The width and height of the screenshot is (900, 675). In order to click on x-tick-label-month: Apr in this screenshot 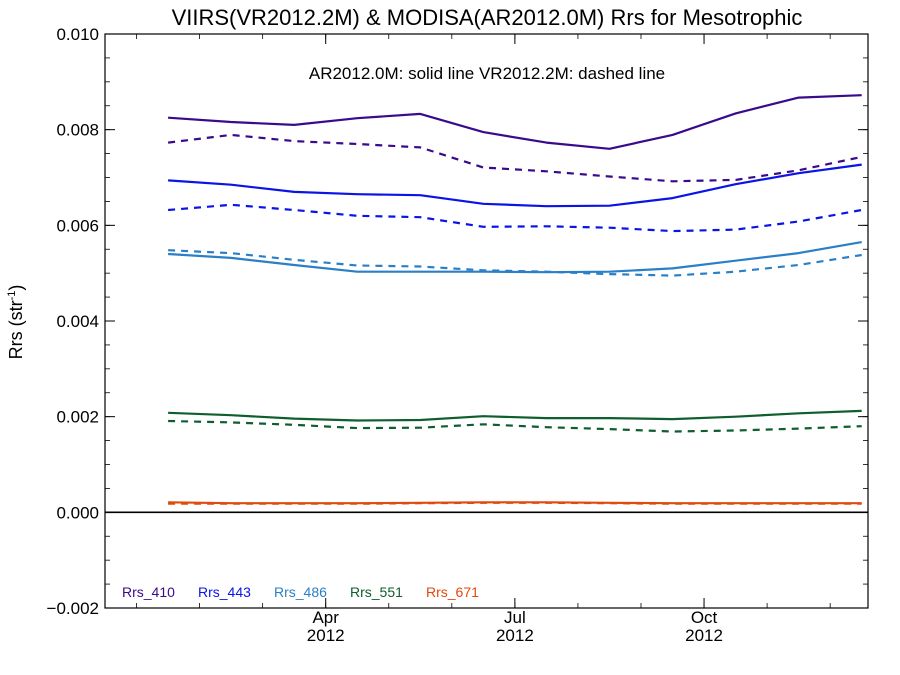, I will do `click(325, 617)`.